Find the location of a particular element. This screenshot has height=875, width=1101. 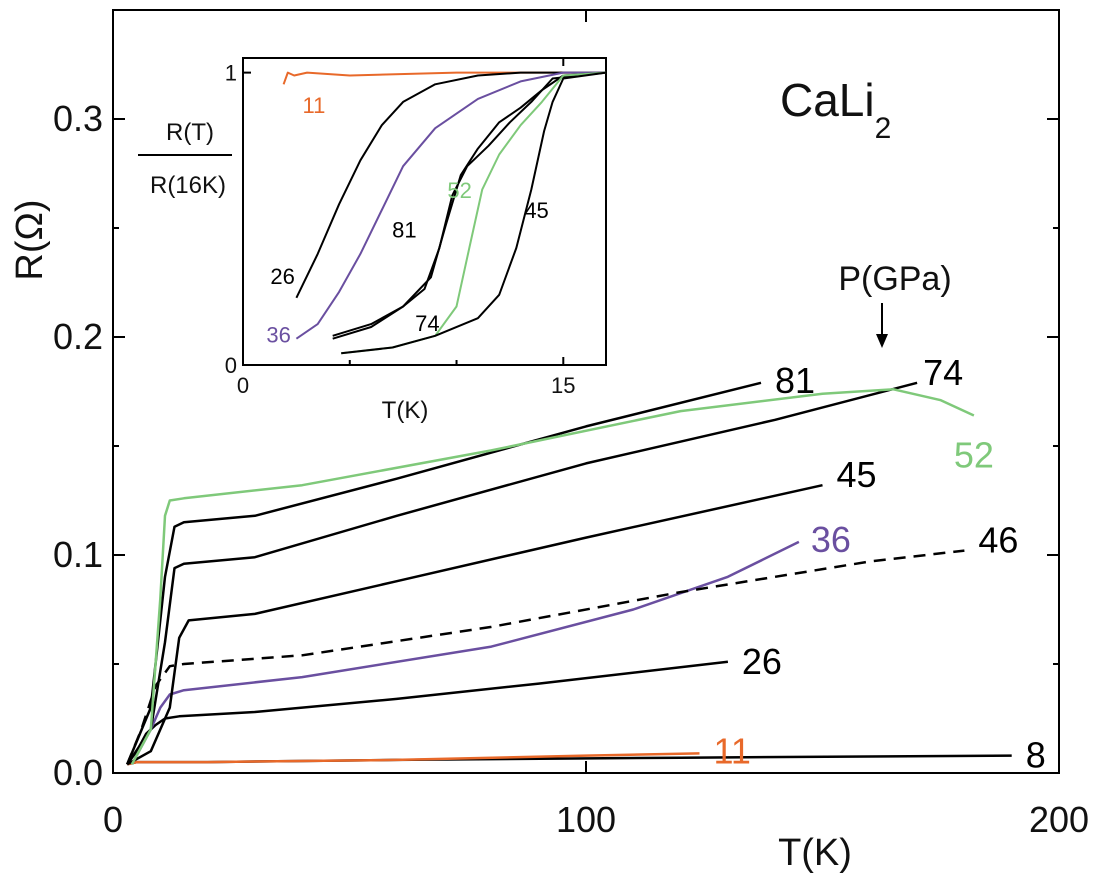

chart-title: CaLi2 is located at coordinates (835, 109).